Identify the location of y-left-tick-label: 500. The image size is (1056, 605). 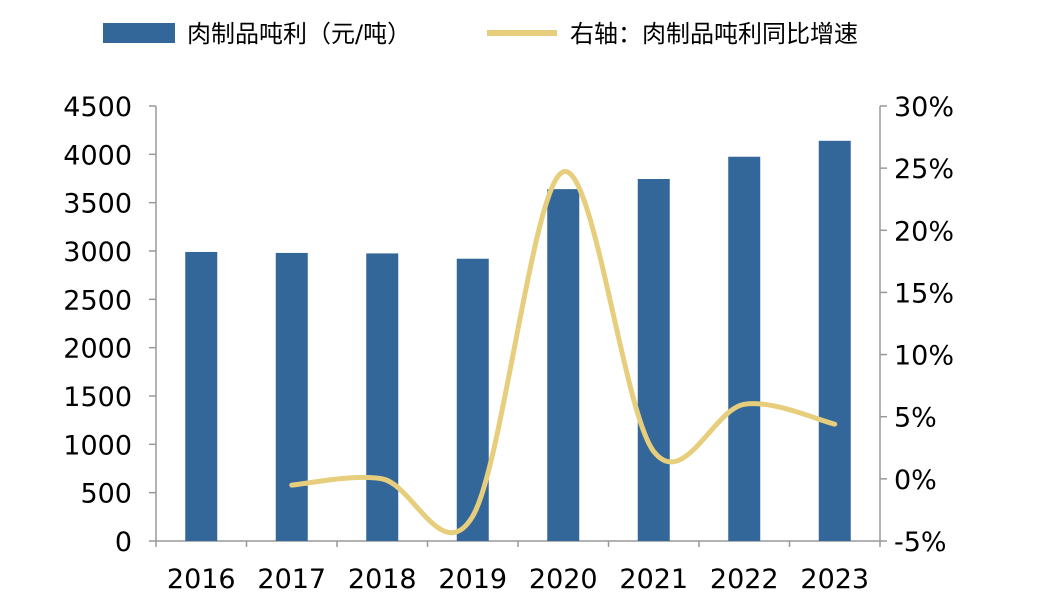
(106, 494).